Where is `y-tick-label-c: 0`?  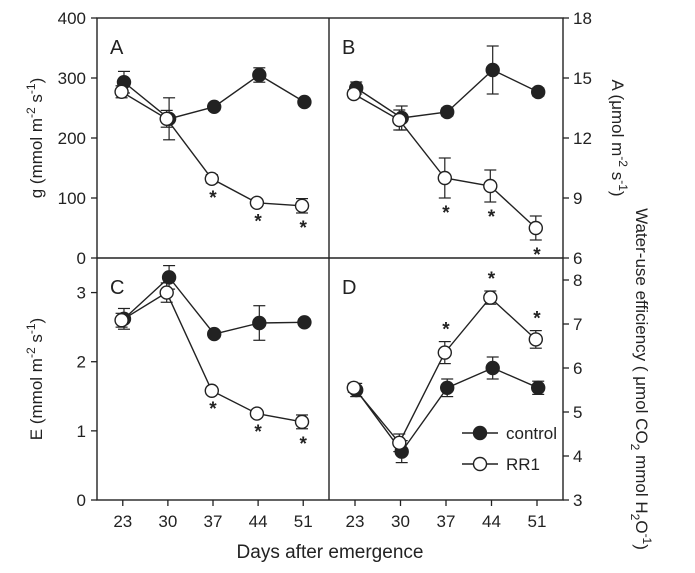 y-tick-label-c: 0 is located at coordinates (81, 500).